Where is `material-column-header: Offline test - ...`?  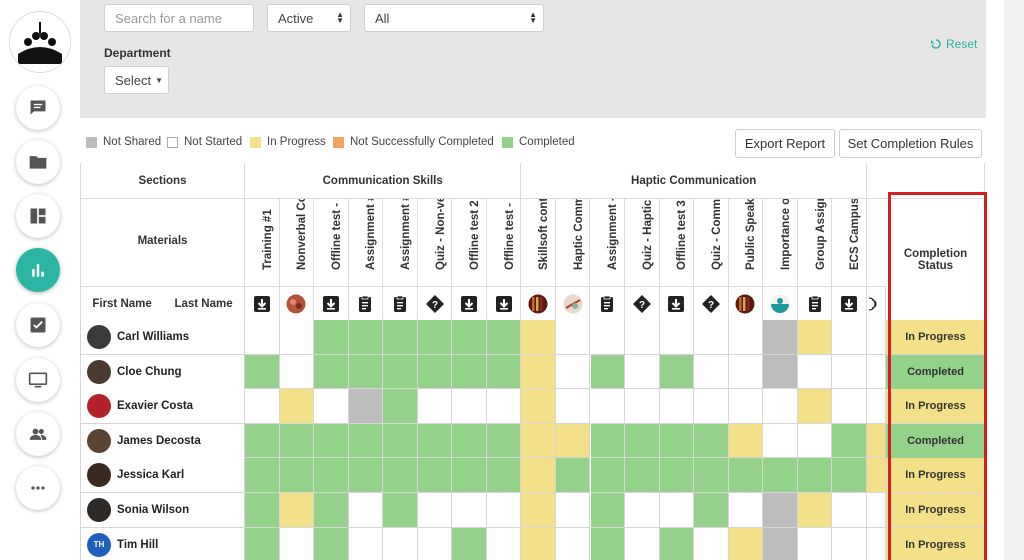
material-column-header: Offline test - ... is located at coordinates (504, 242).